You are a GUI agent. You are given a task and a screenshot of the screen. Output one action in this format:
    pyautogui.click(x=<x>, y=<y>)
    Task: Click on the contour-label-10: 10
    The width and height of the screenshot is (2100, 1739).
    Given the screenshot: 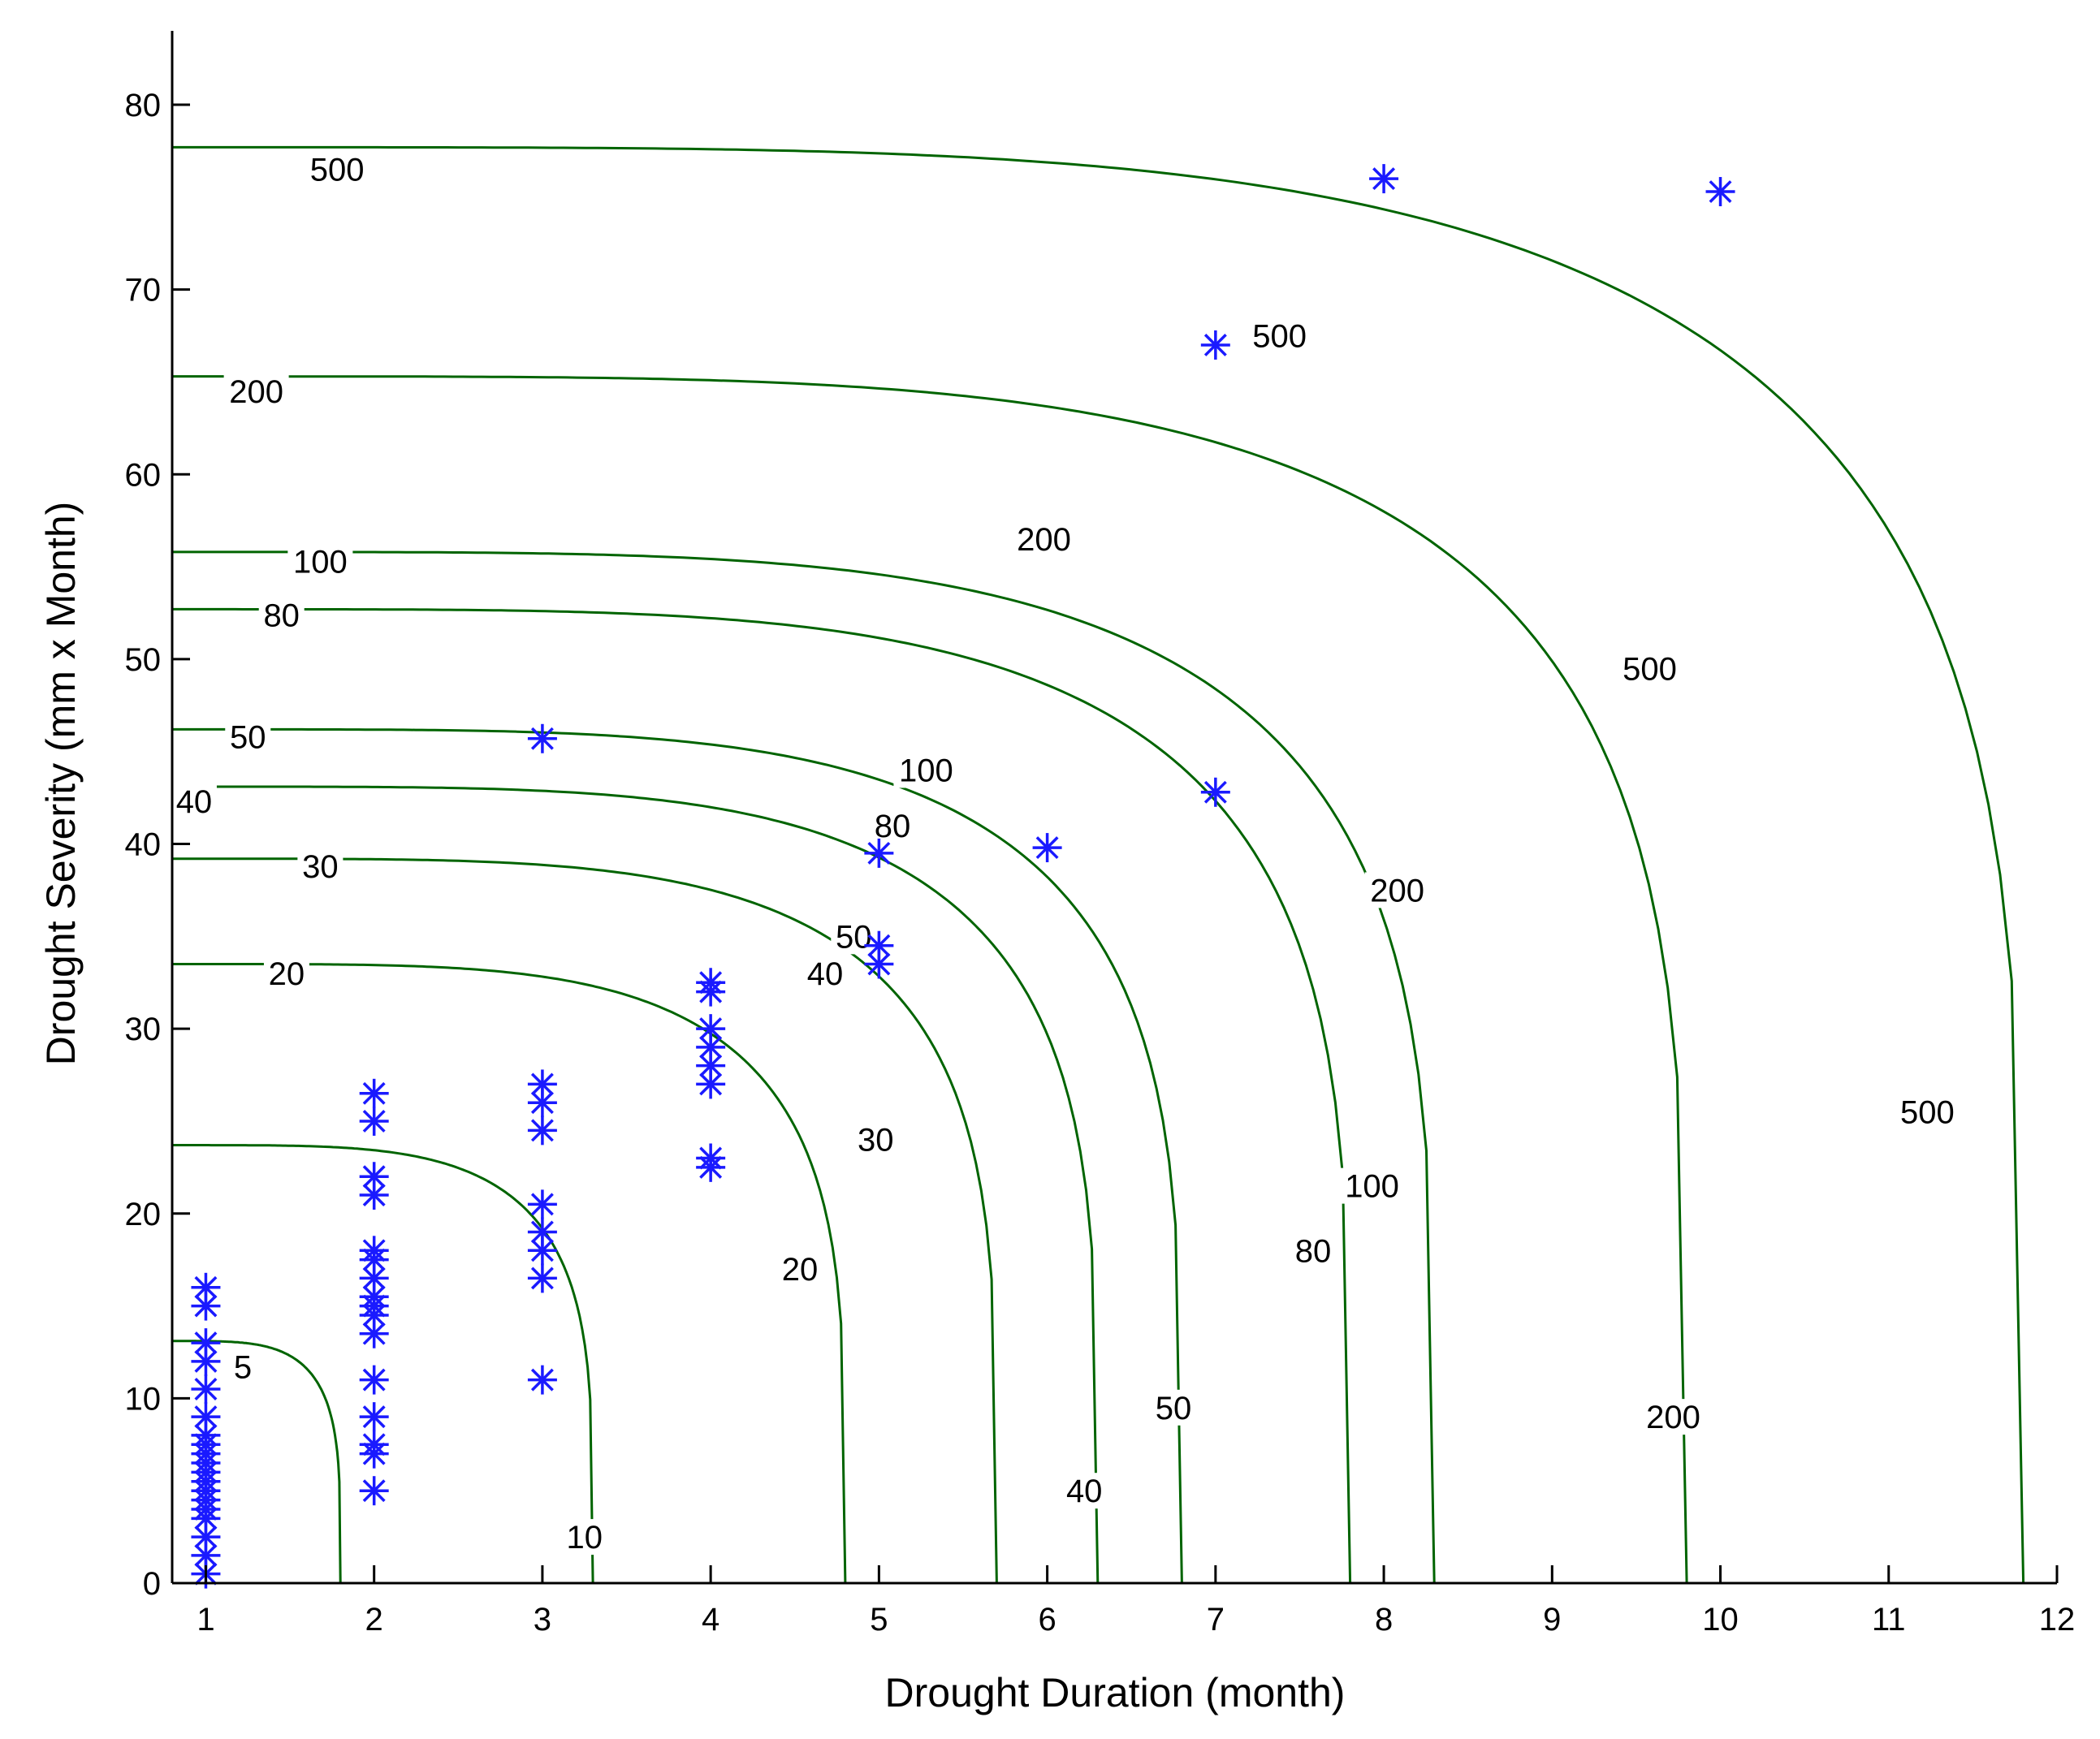 What is the action you would take?
    pyautogui.click(x=585, y=1538)
    